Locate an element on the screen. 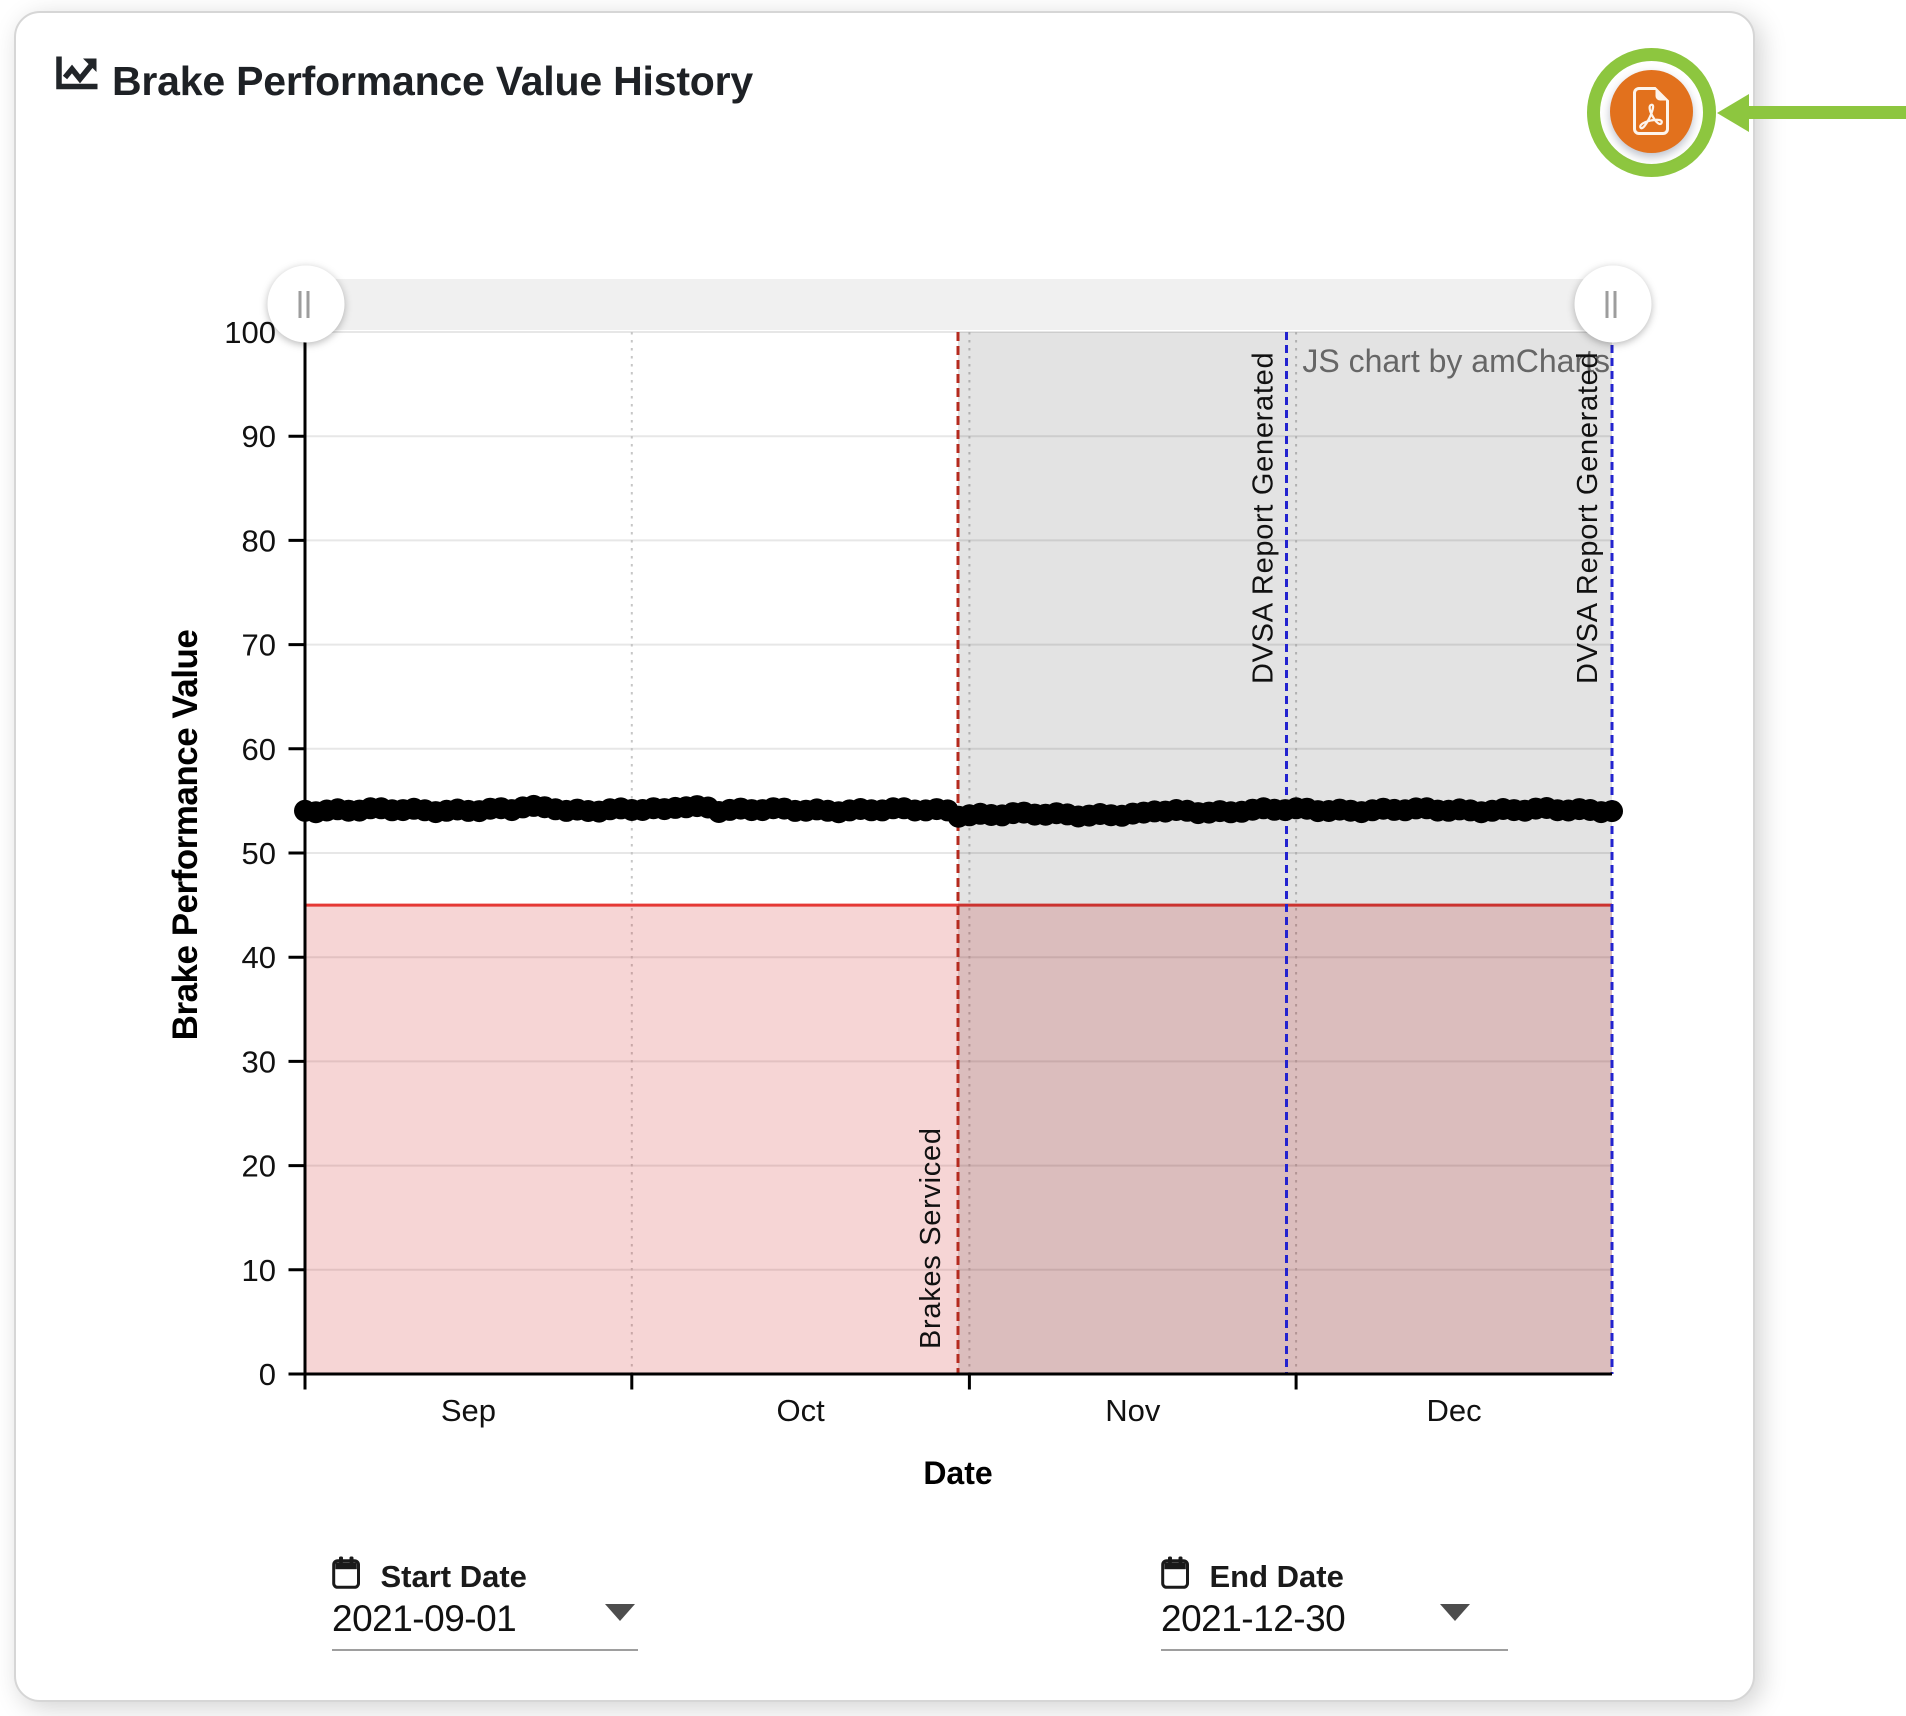 The width and height of the screenshot is (1906, 1716). svg-text: 10 is located at coordinates (259, 1270).